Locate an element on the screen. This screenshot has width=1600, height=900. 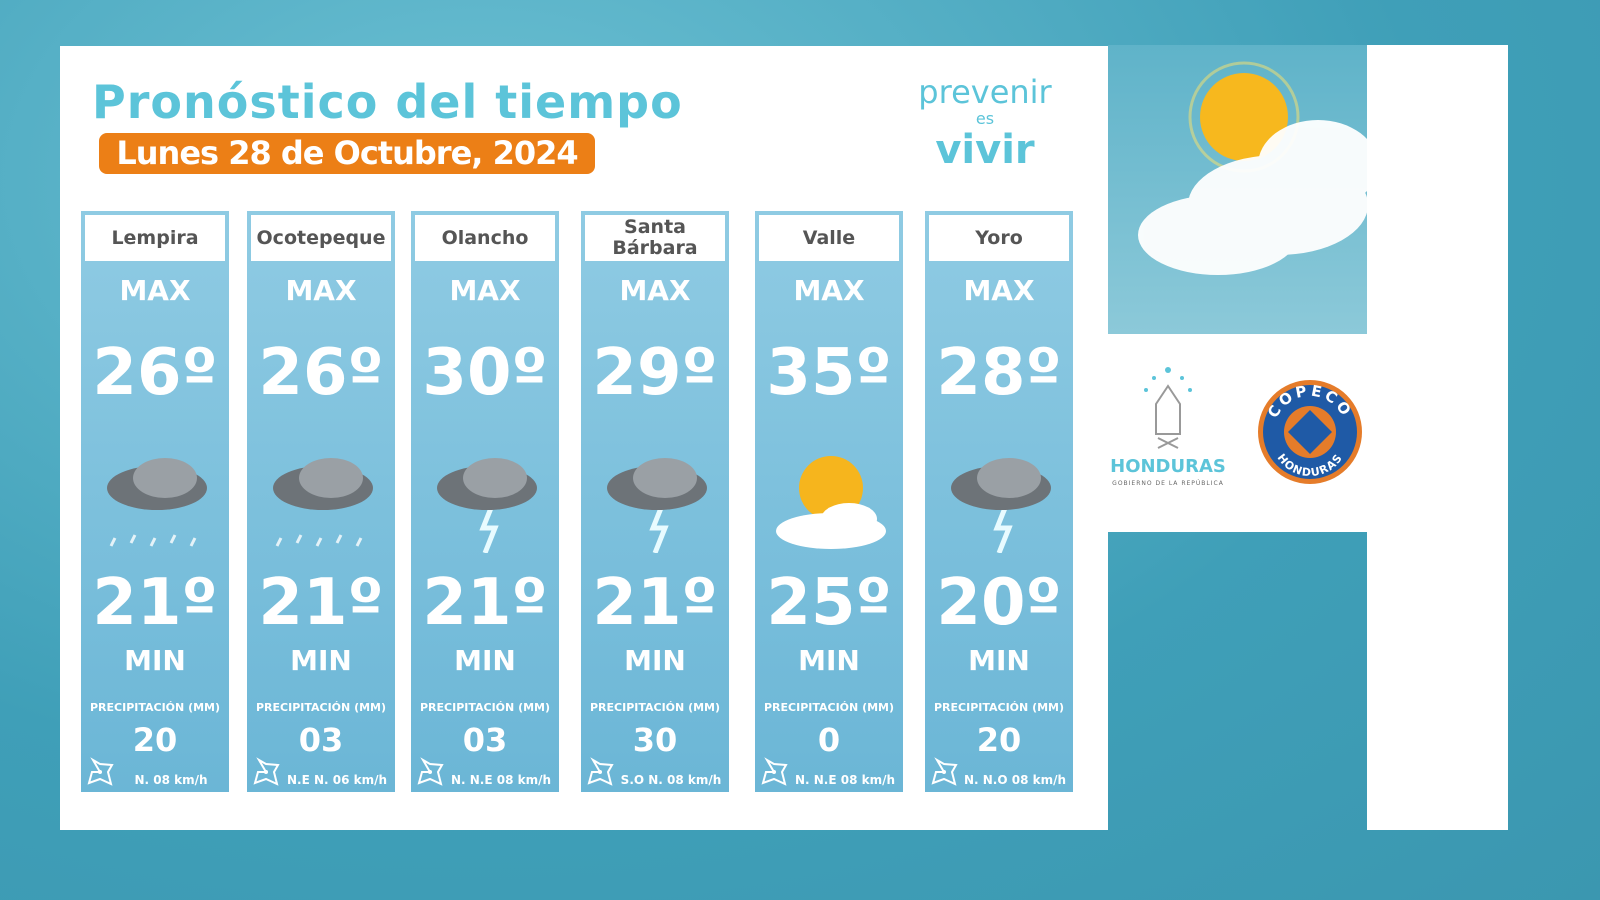
prevenir-es-vivir-logo: prevenir es vivir is located at coordinates (985, 123).